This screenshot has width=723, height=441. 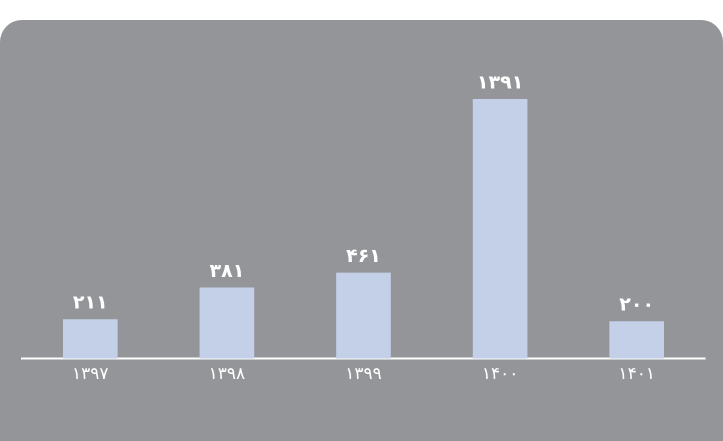 What do you see at coordinates (636, 305) in the screenshot?
I see `data-label: ۲۰۰` at bounding box center [636, 305].